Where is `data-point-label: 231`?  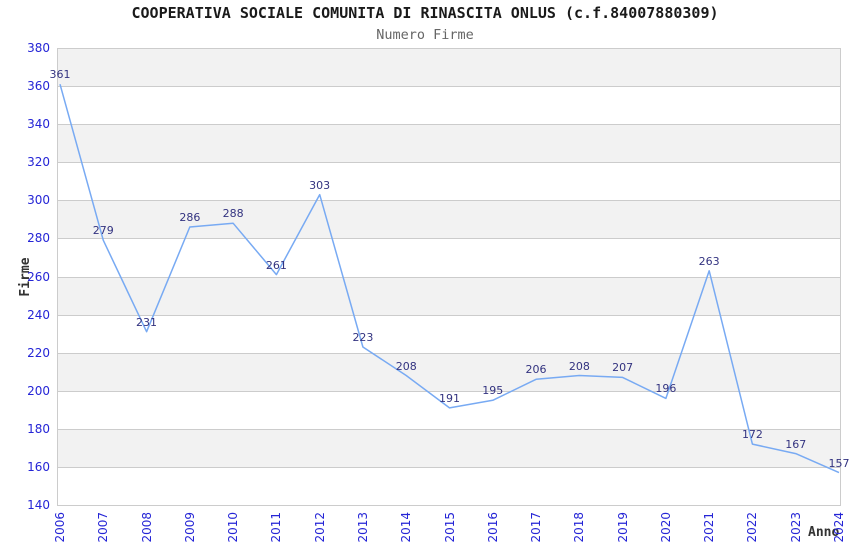
data-point-label: 231 is located at coordinates (147, 322).